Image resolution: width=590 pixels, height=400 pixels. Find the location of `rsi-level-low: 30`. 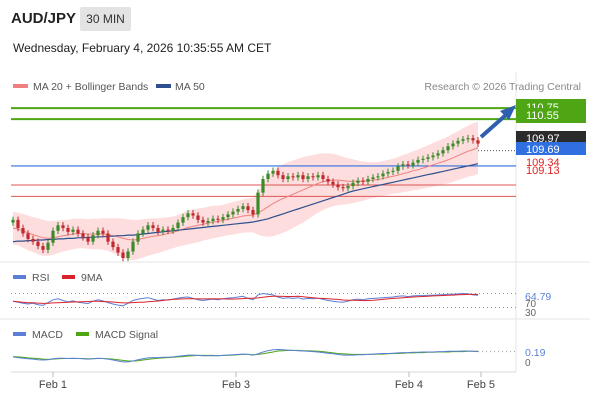

rsi-level-low: 30 is located at coordinates (531, 313).